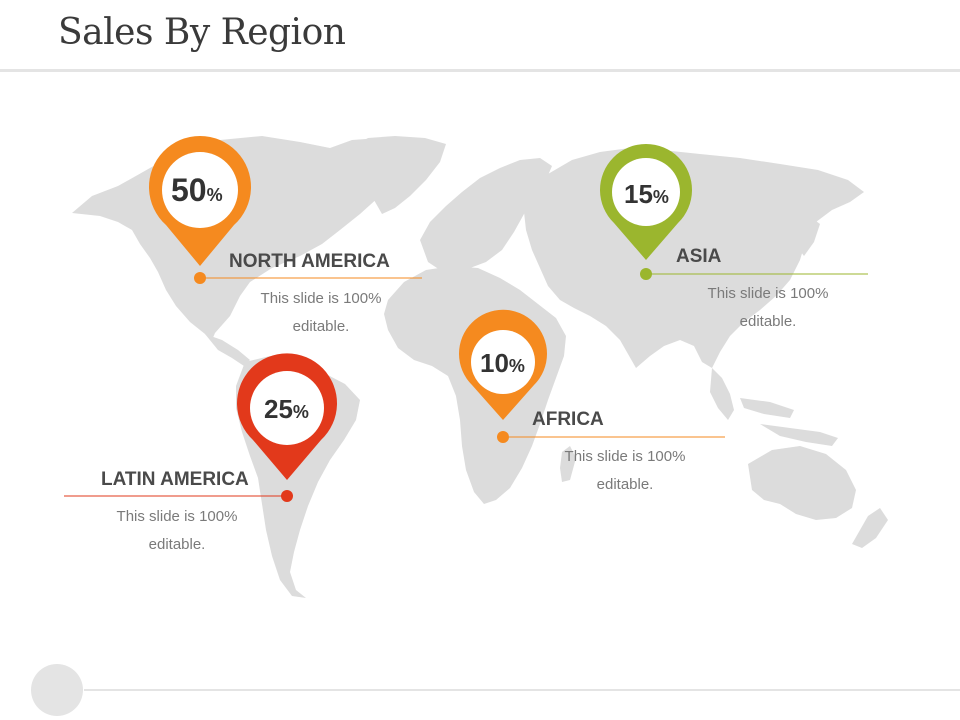 Image resolution: width=960 pixels, height=720 pixels. Describe the element at coordinates (486, 215) in the screenshot. I see `map-europe` at that location.